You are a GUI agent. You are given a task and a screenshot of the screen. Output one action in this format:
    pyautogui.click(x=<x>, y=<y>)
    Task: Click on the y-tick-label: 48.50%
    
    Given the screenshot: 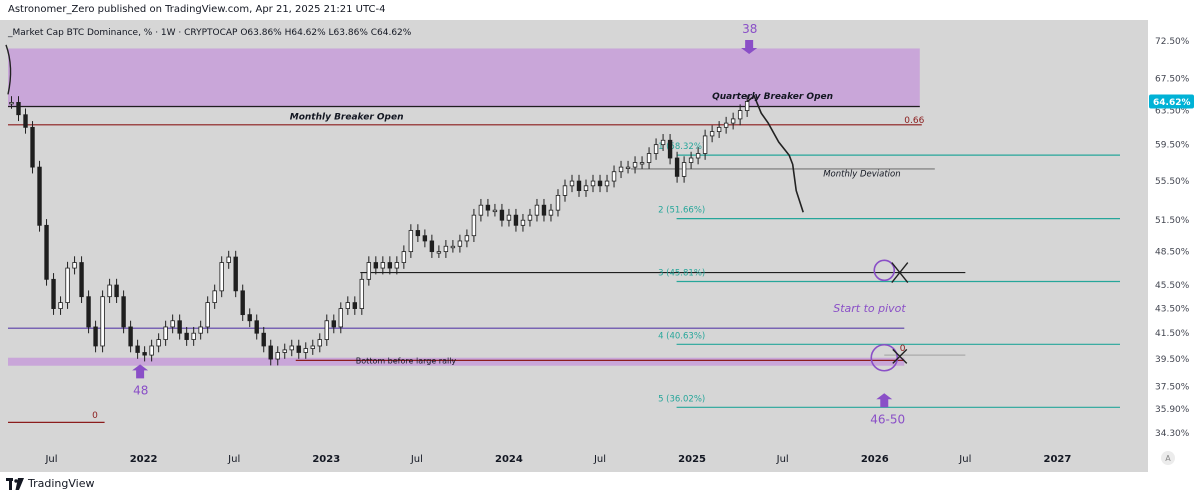 What is the action you would take?
    pyautogui.click(x=1172, y=253)
    